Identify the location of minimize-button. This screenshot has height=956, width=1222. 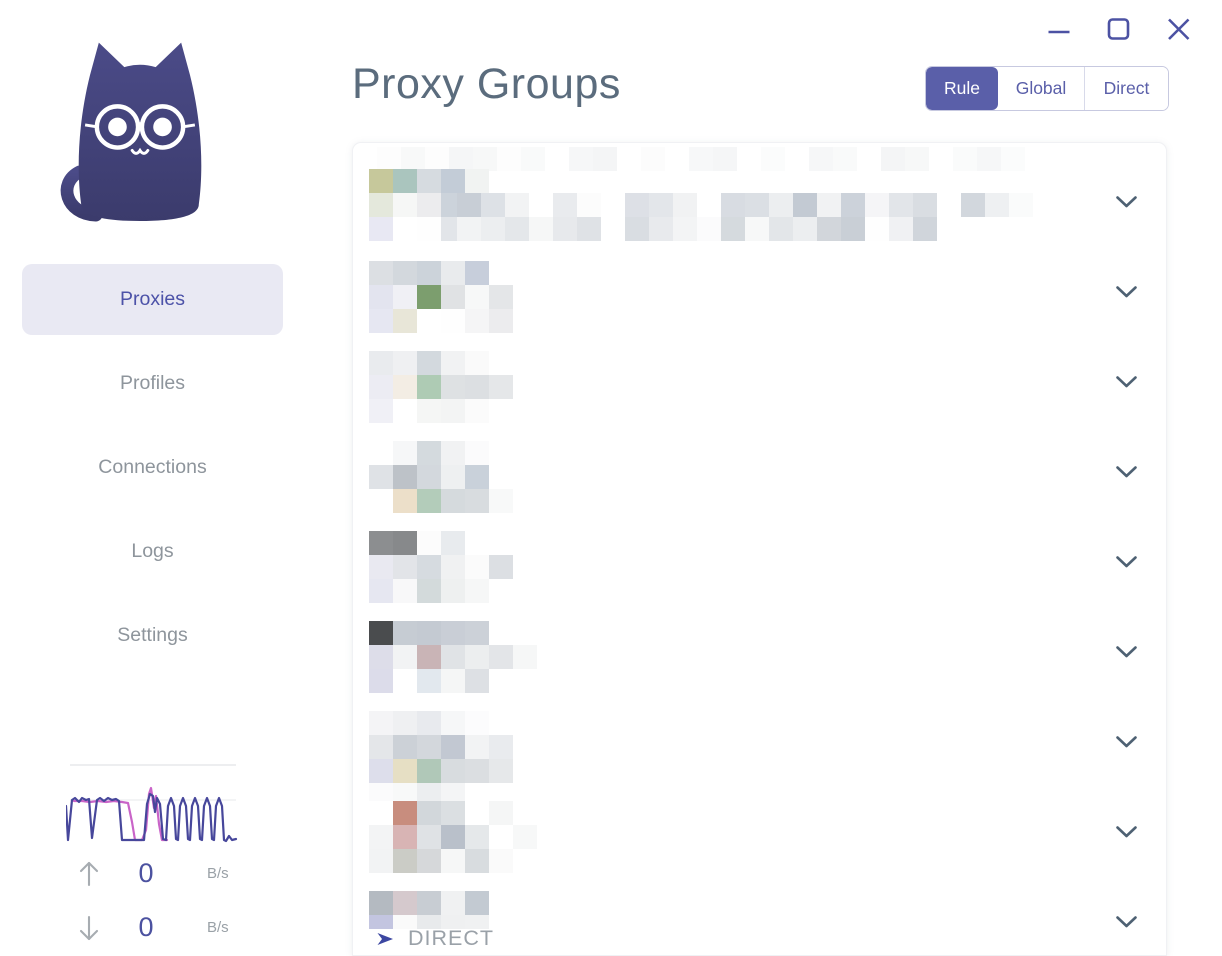
(1059, 32).